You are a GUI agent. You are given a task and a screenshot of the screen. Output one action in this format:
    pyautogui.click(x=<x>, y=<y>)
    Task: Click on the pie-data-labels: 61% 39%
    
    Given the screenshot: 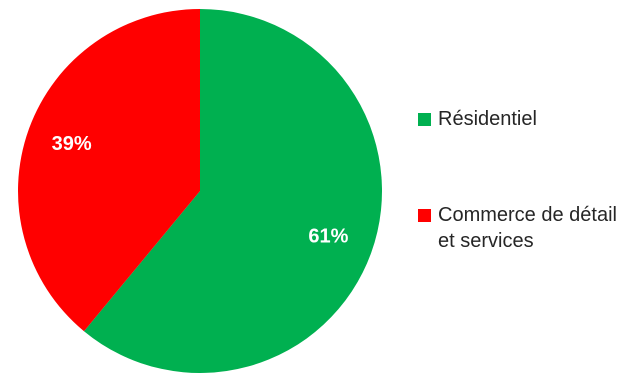 What is the action you would take?
    pyautogui.click(x=200, y=190)
    